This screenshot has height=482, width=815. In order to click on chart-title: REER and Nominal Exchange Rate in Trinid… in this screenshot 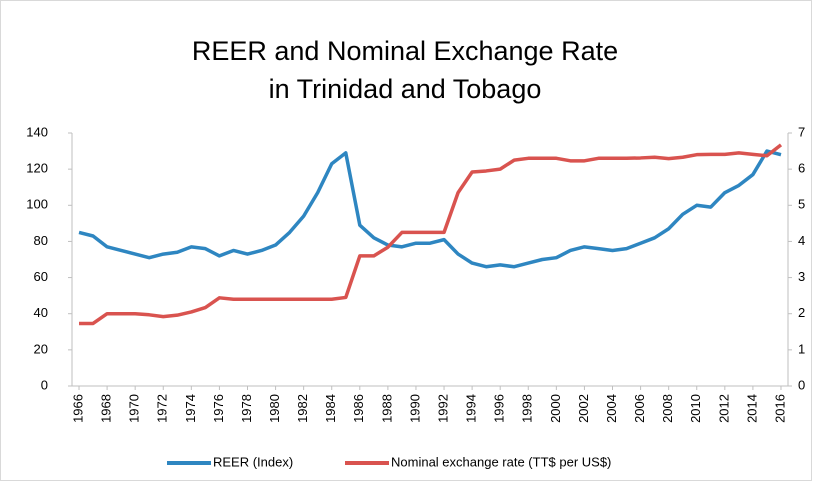, I will do `click(405, 70)`.